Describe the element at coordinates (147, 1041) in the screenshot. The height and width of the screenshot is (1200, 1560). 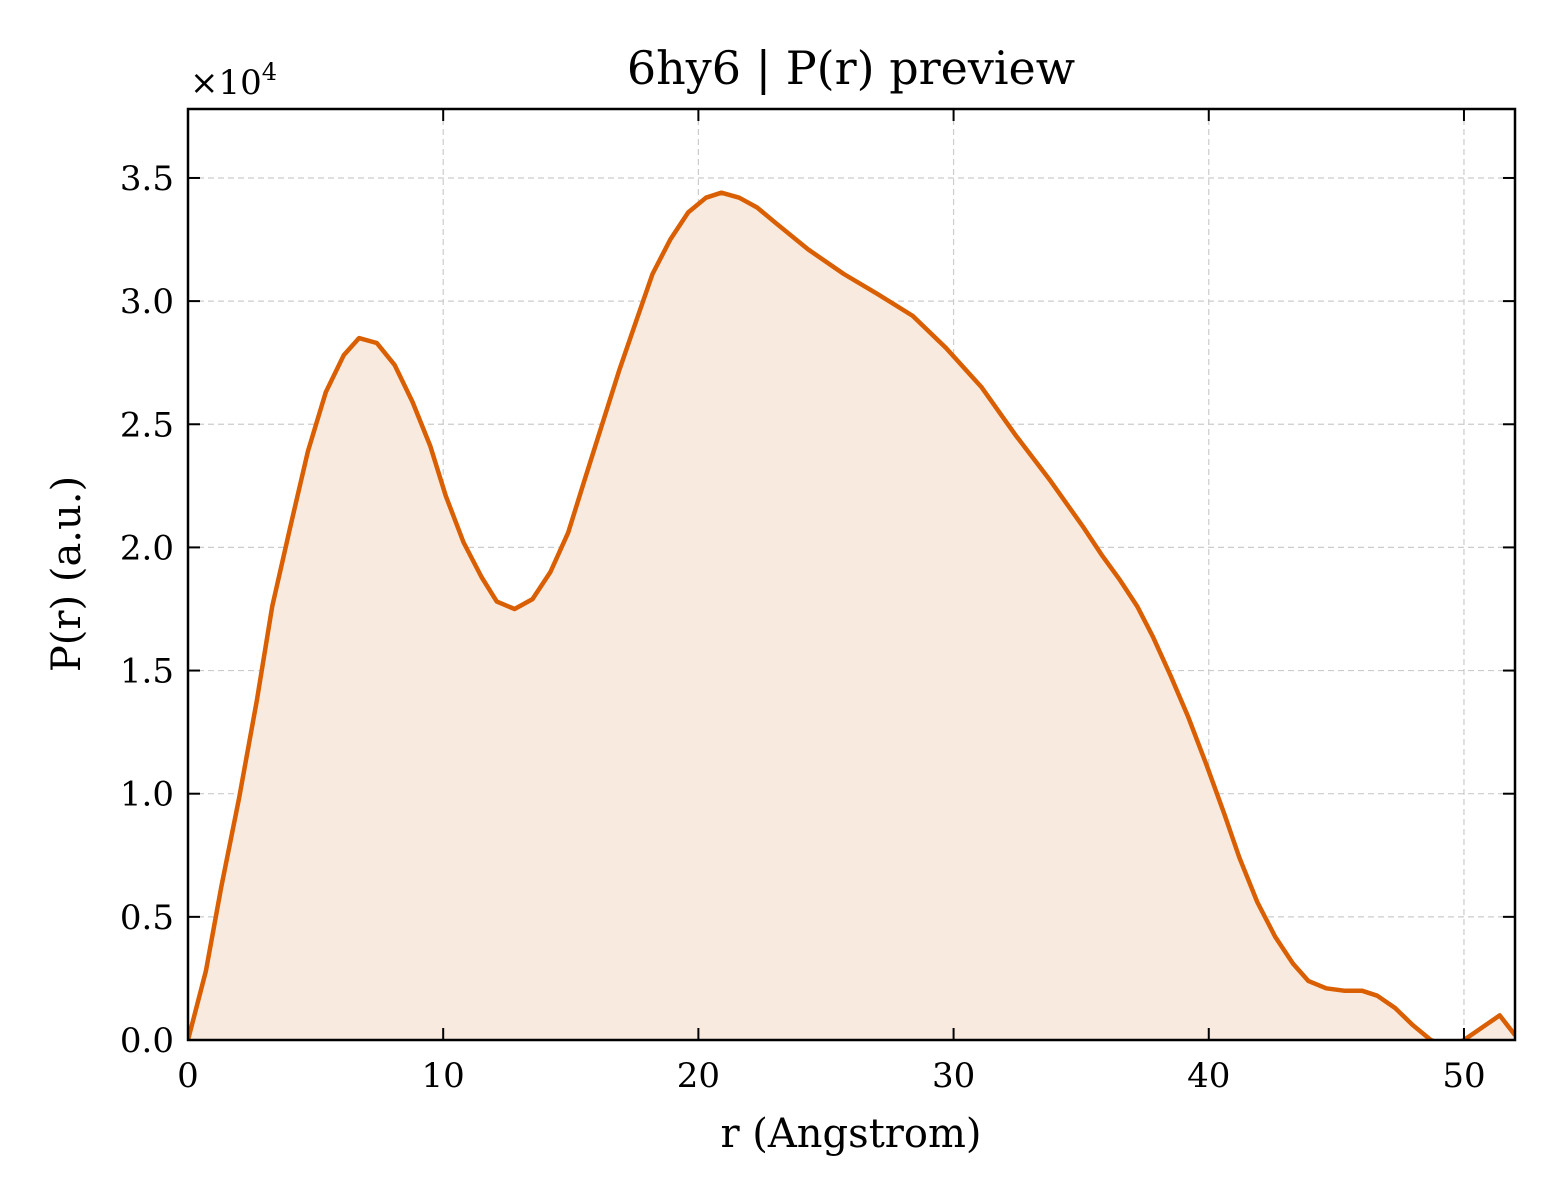
I see `y-tick-label: 0.0` at that location.